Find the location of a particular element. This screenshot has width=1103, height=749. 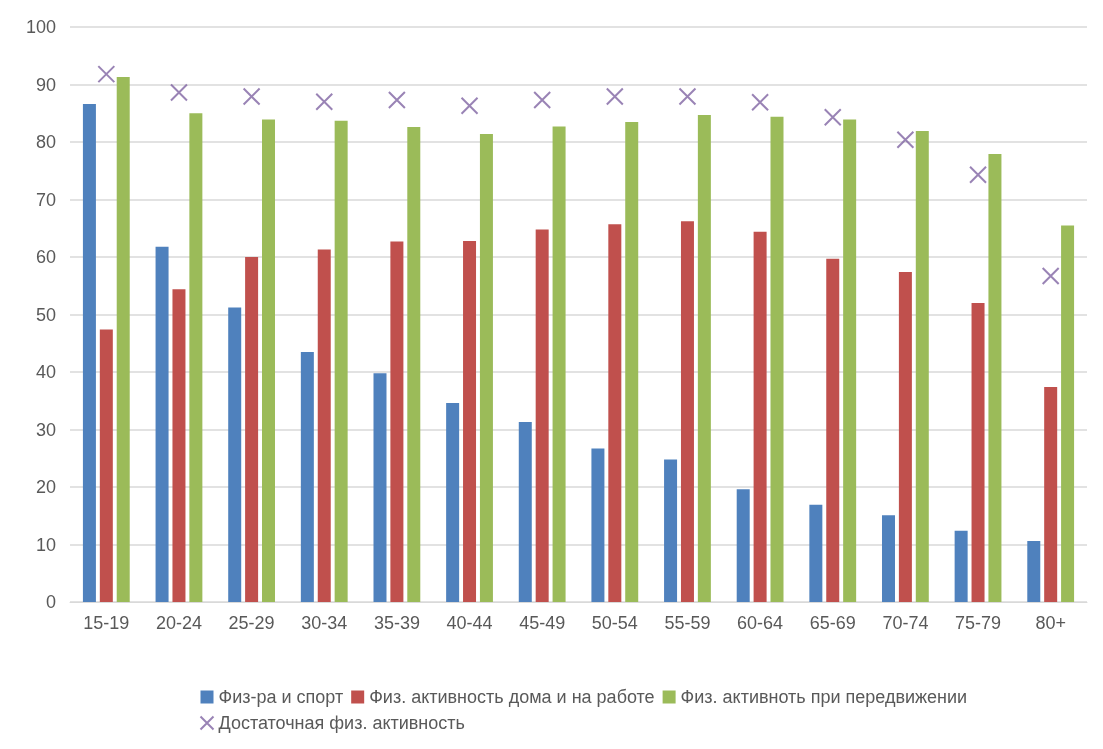

y-tick-label: 20 is located at coordinates (45, 487).